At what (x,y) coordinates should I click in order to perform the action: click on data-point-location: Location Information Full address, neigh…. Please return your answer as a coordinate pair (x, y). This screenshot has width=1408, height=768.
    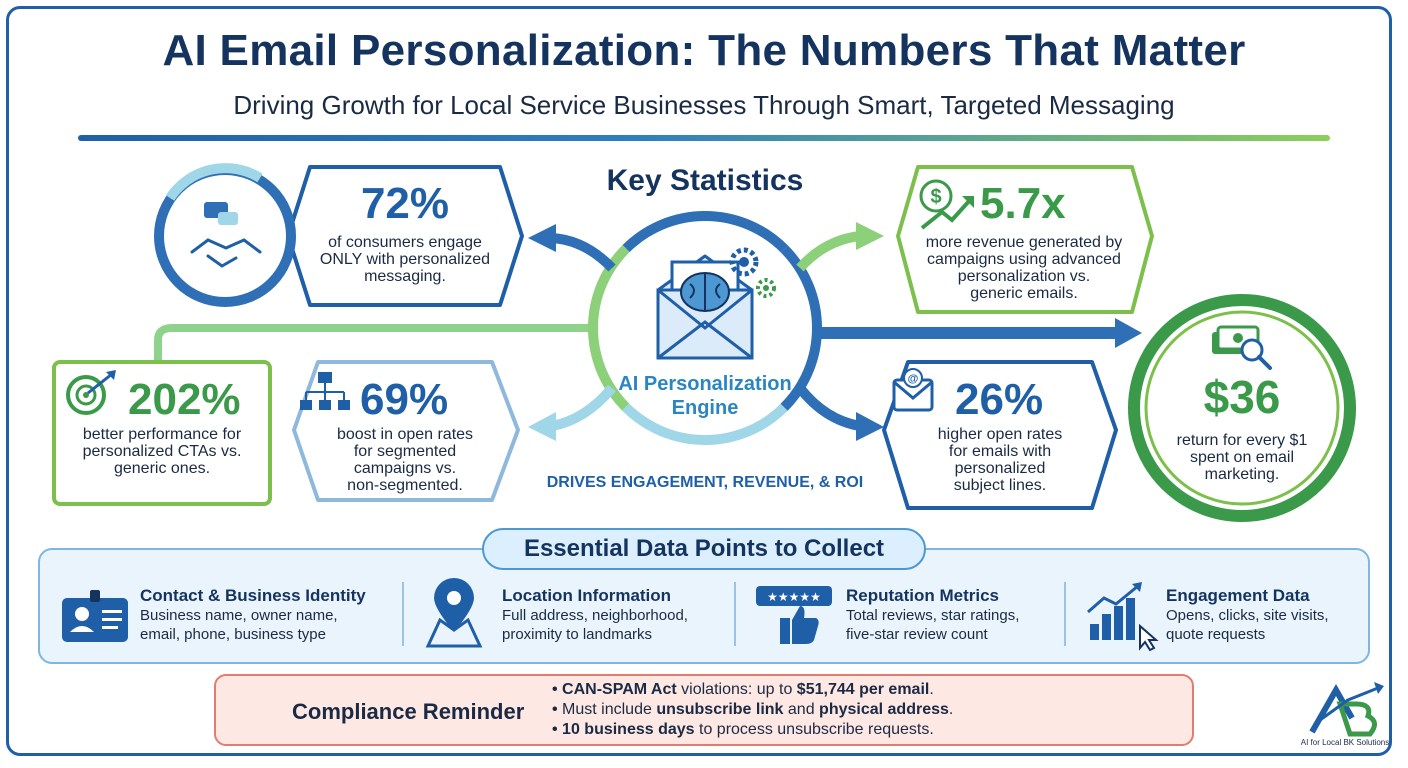
    Looking at the image, I should click on (595, 614).